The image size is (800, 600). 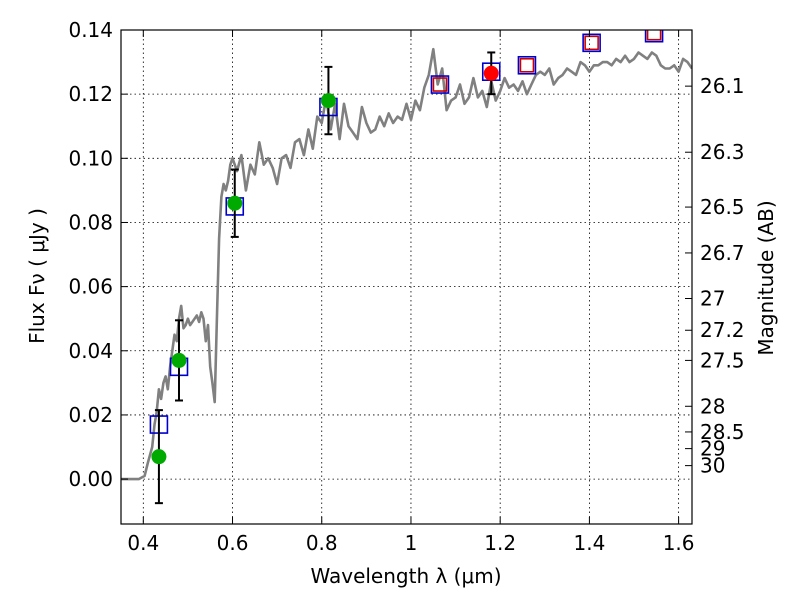 I want to click on mag-tick-label: 27, so click(x=712, y=298).